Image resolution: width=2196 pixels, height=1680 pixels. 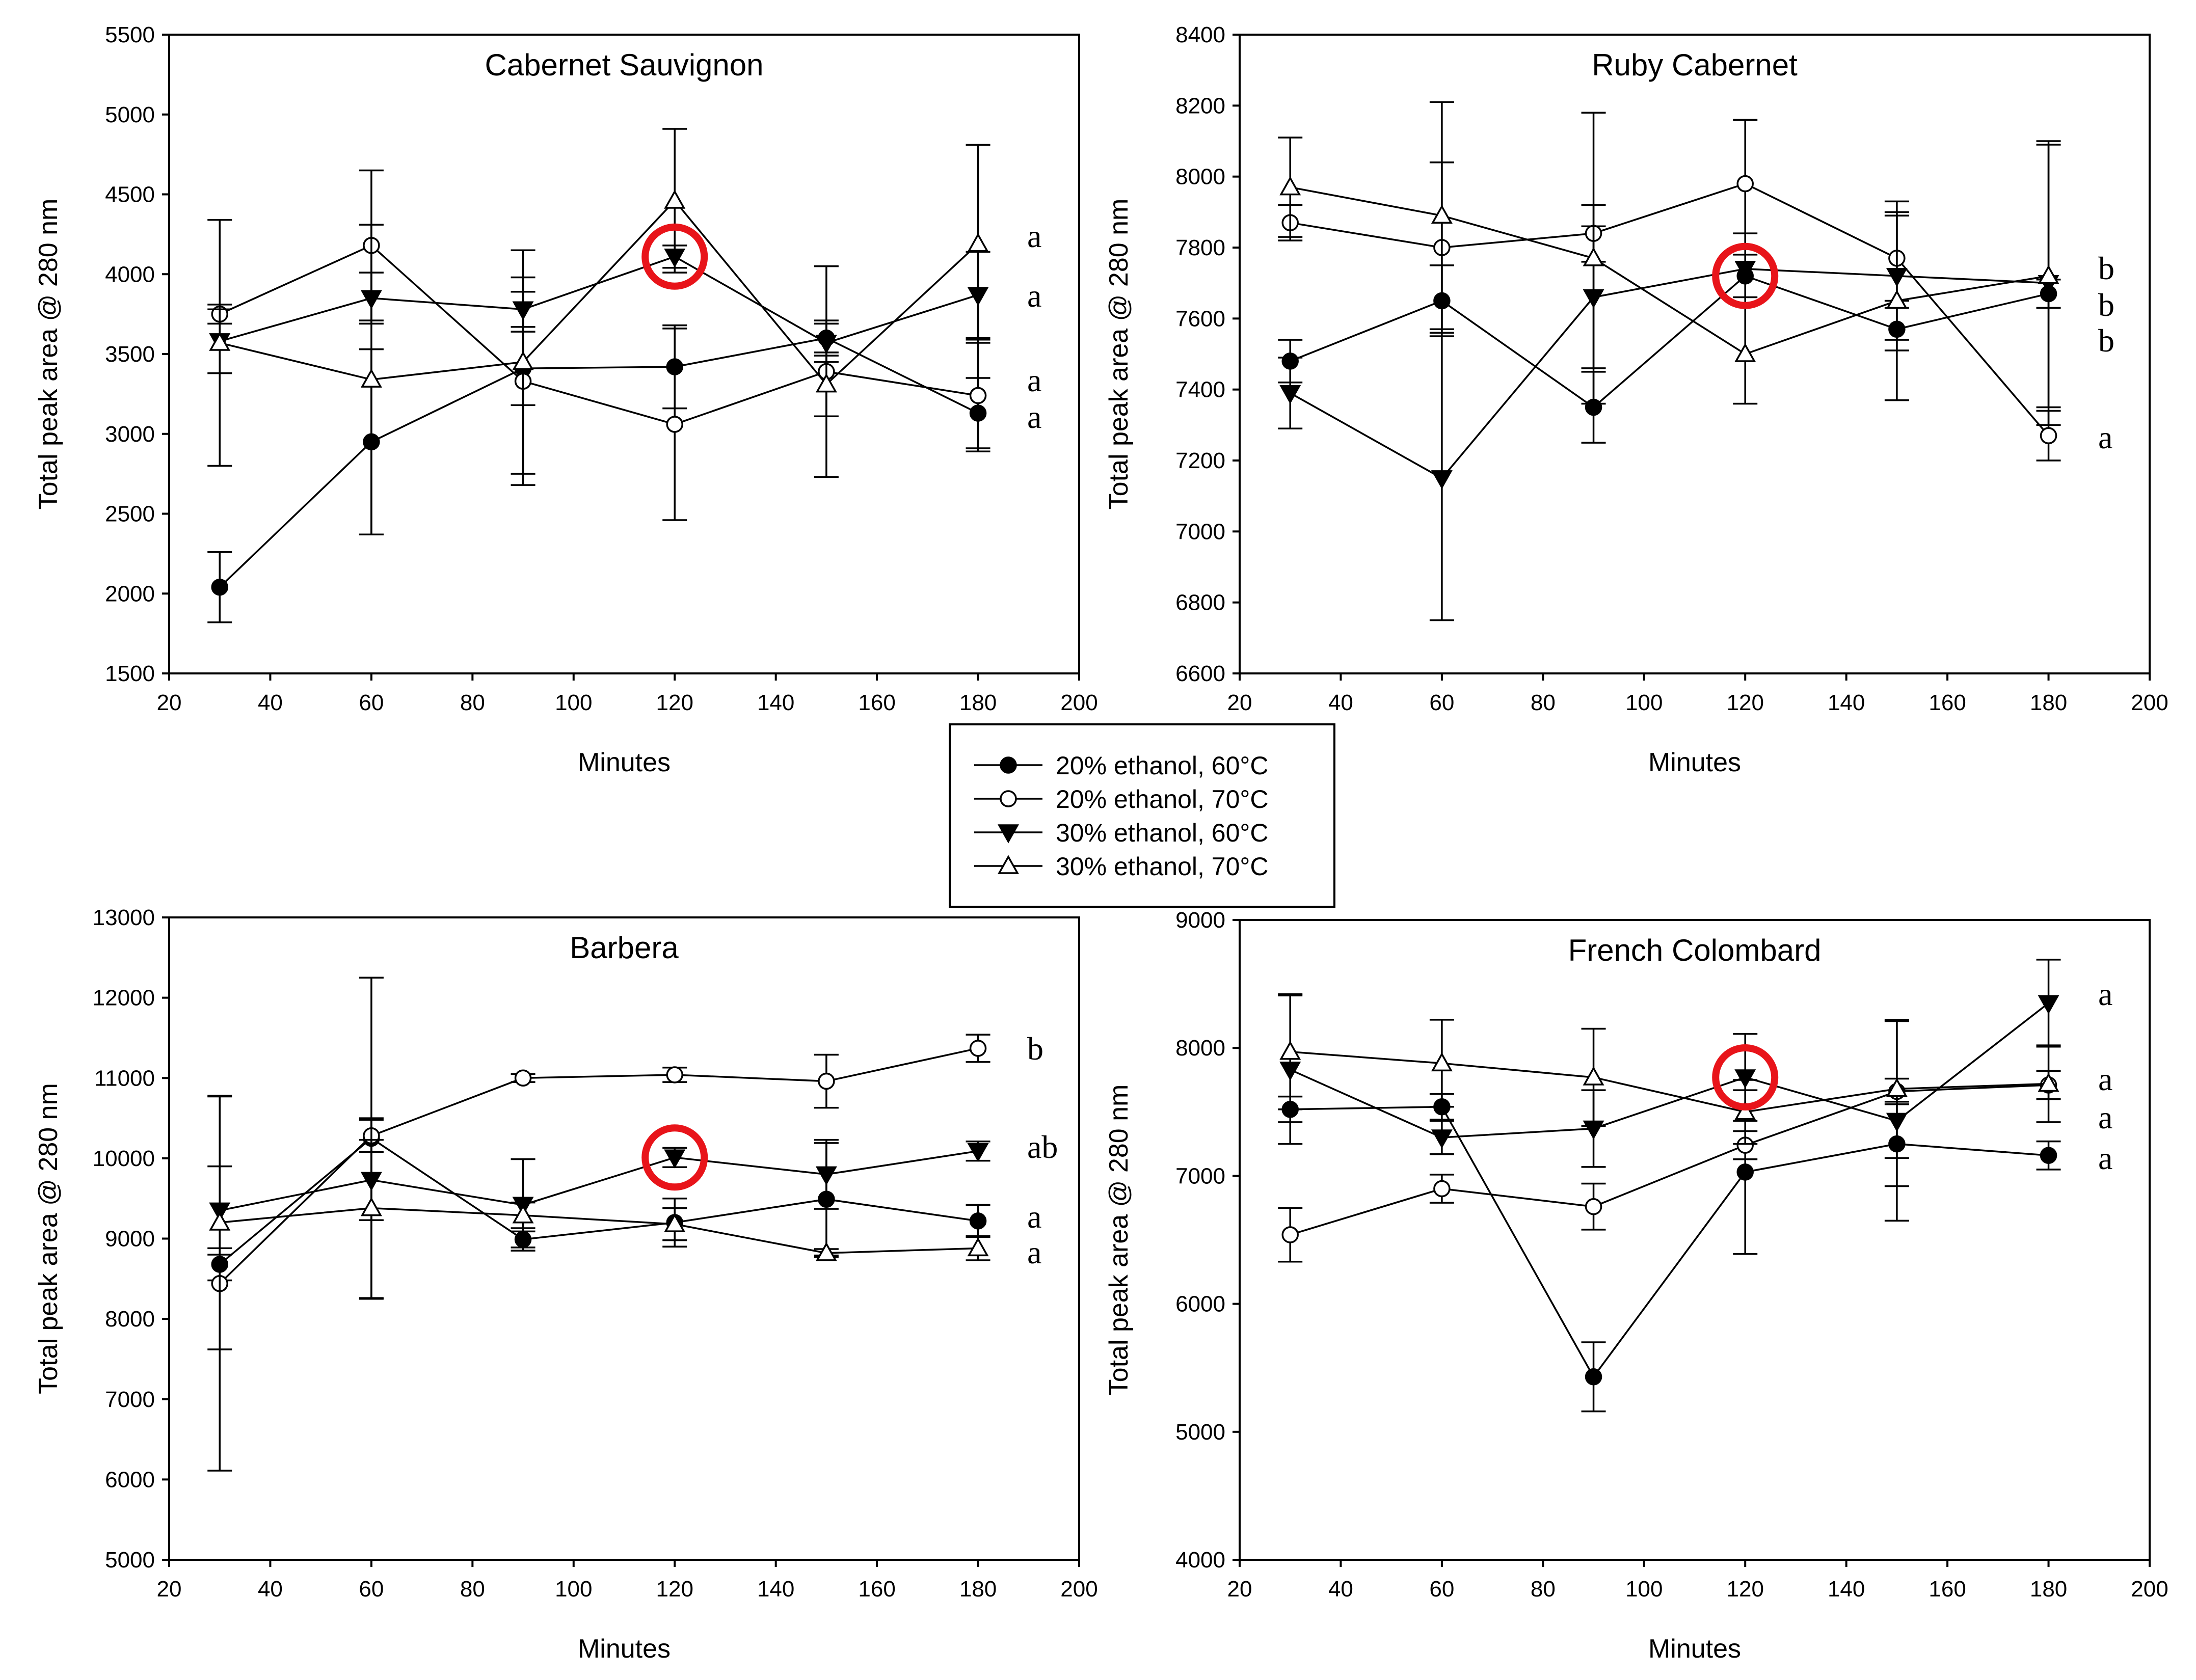 I want to click on y-tick-label: 4000, so click(x=1200, y=1560).